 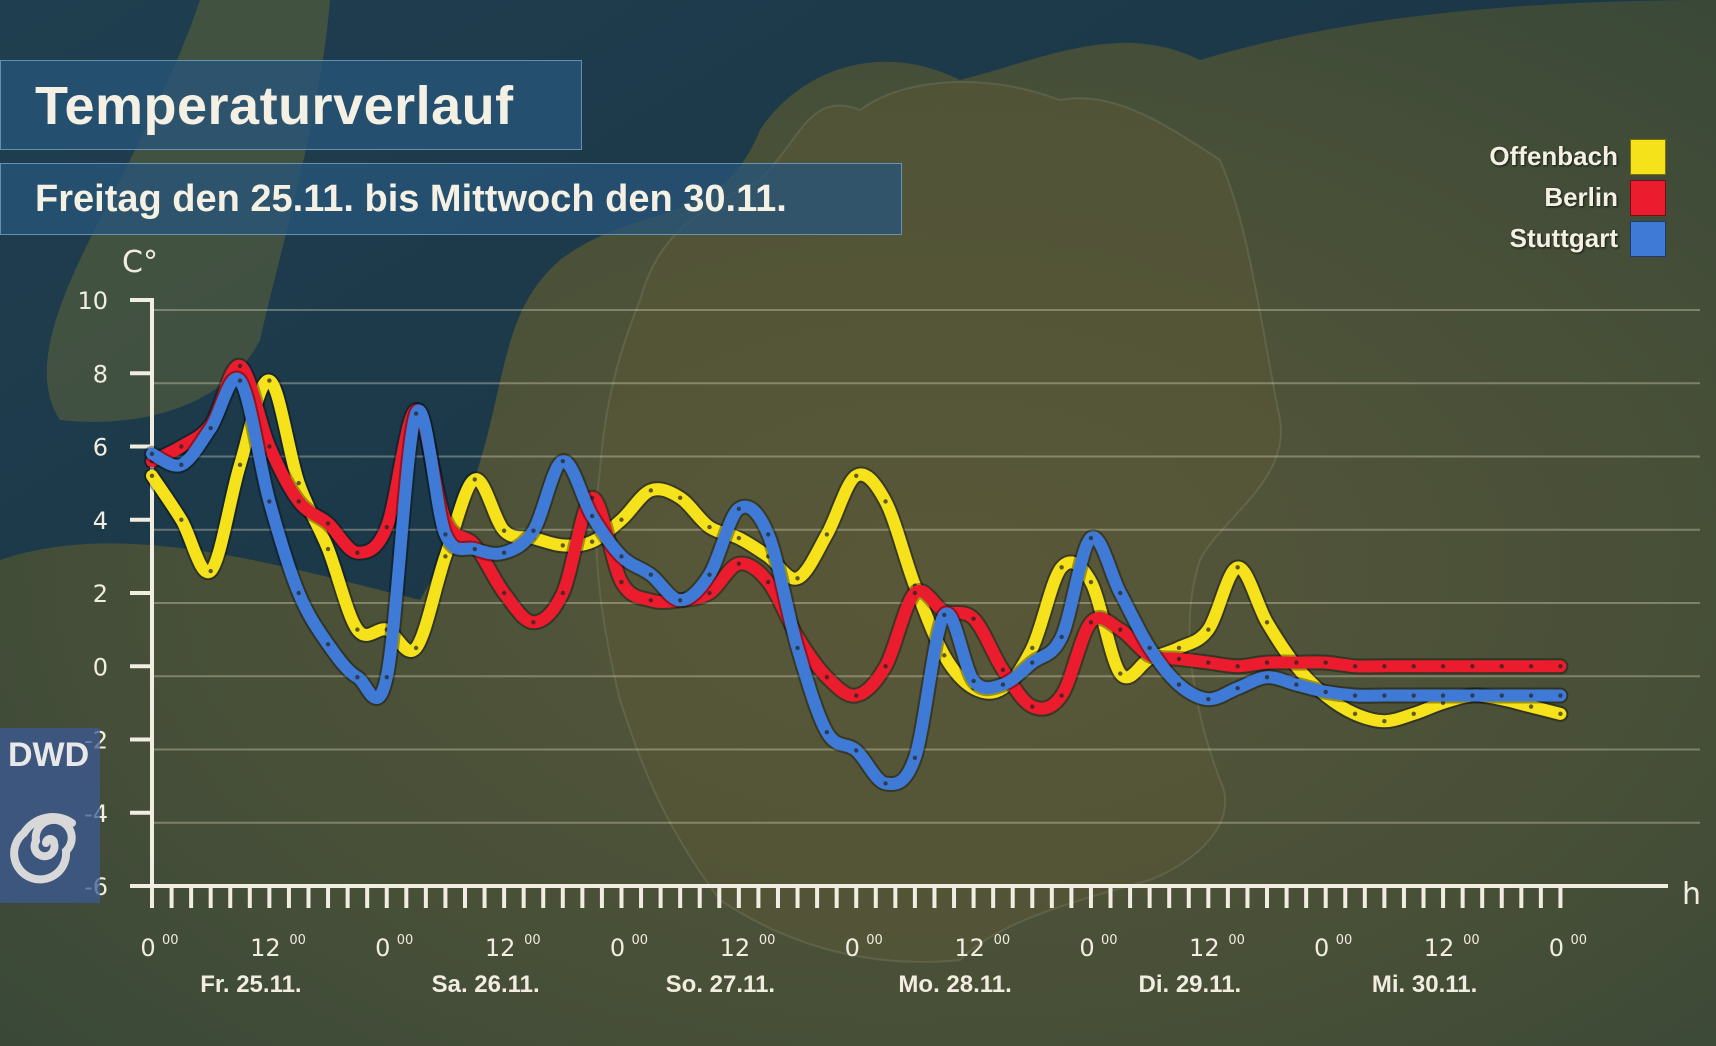 What do you see at coordinates (954, 984) in the screenshot?
I see `day-label: Mo. 28.11.` at bounding box center [954, 984].